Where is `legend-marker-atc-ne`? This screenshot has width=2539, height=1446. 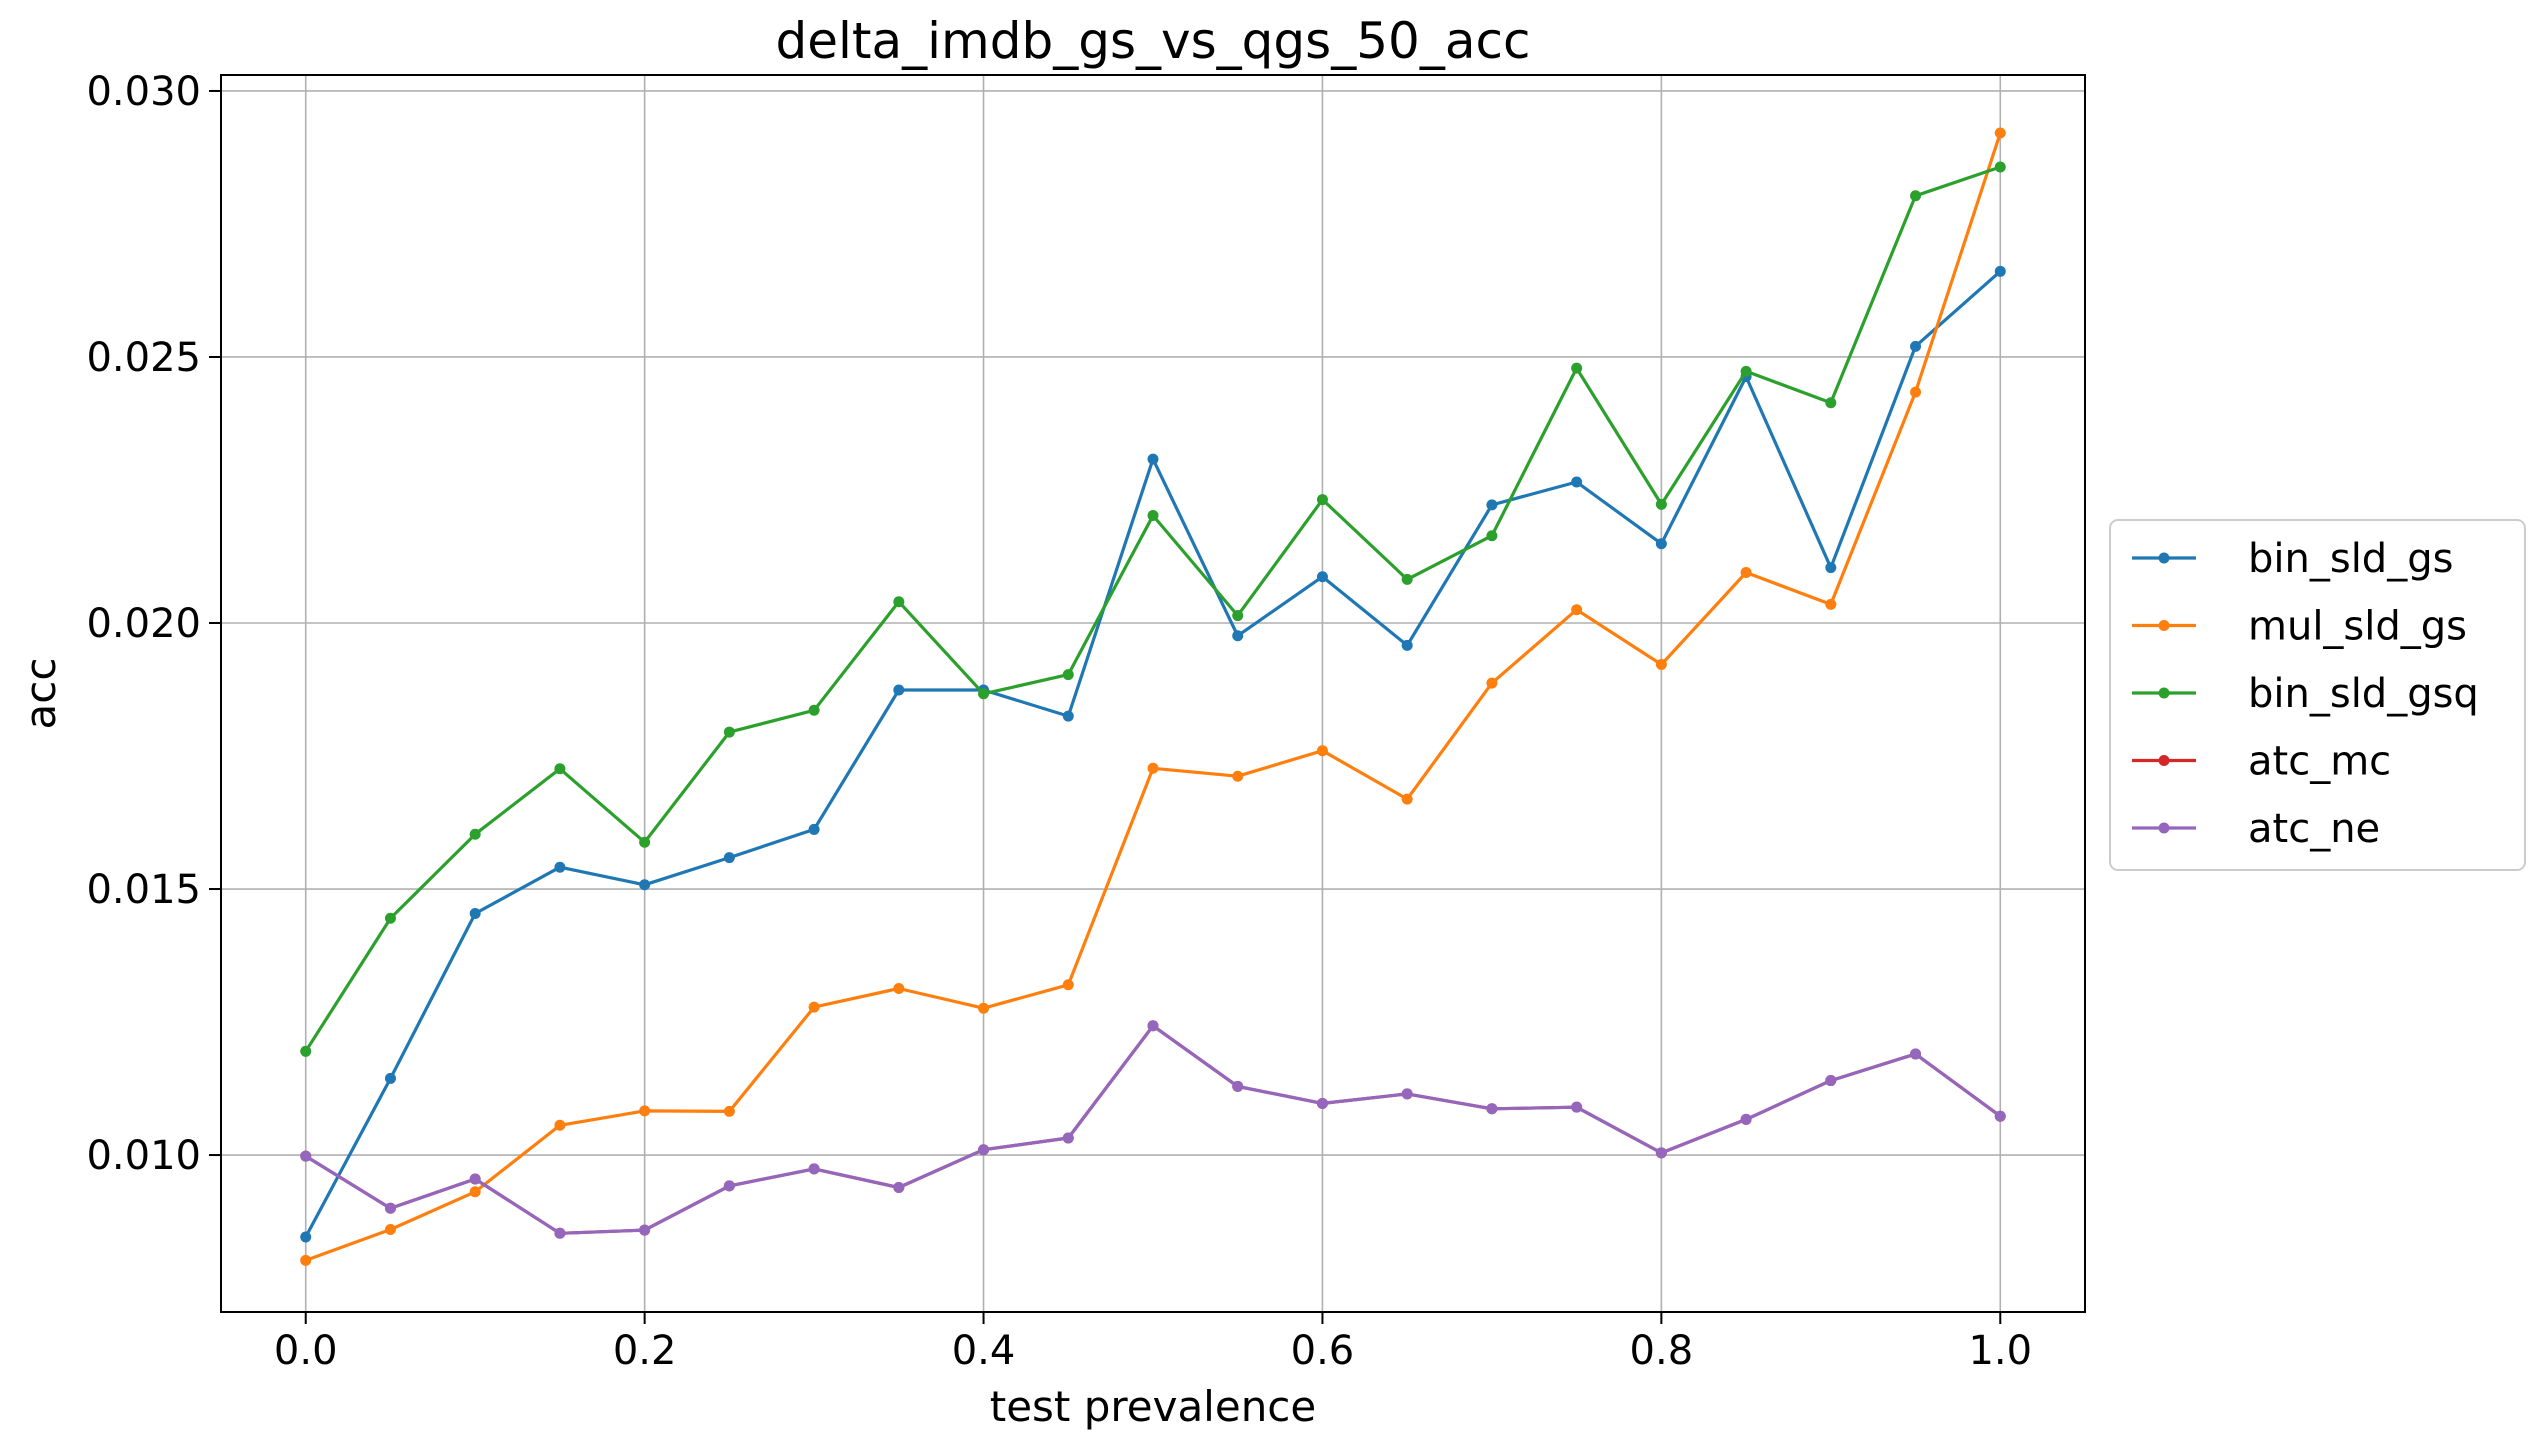
legend-marker-atc-ne is located at coordinates (2164, 828).